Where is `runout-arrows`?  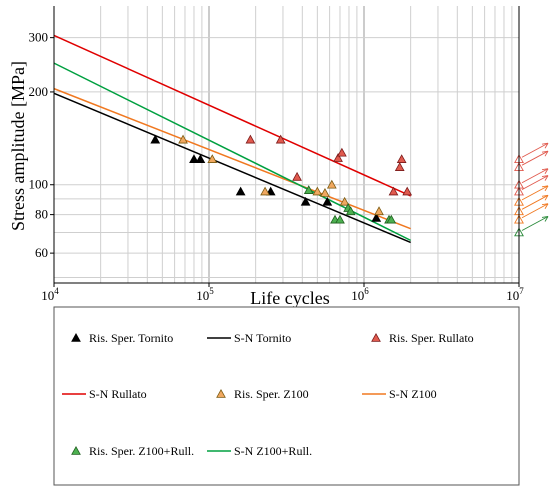
runout-arrows is located at coordinates (531, 189).